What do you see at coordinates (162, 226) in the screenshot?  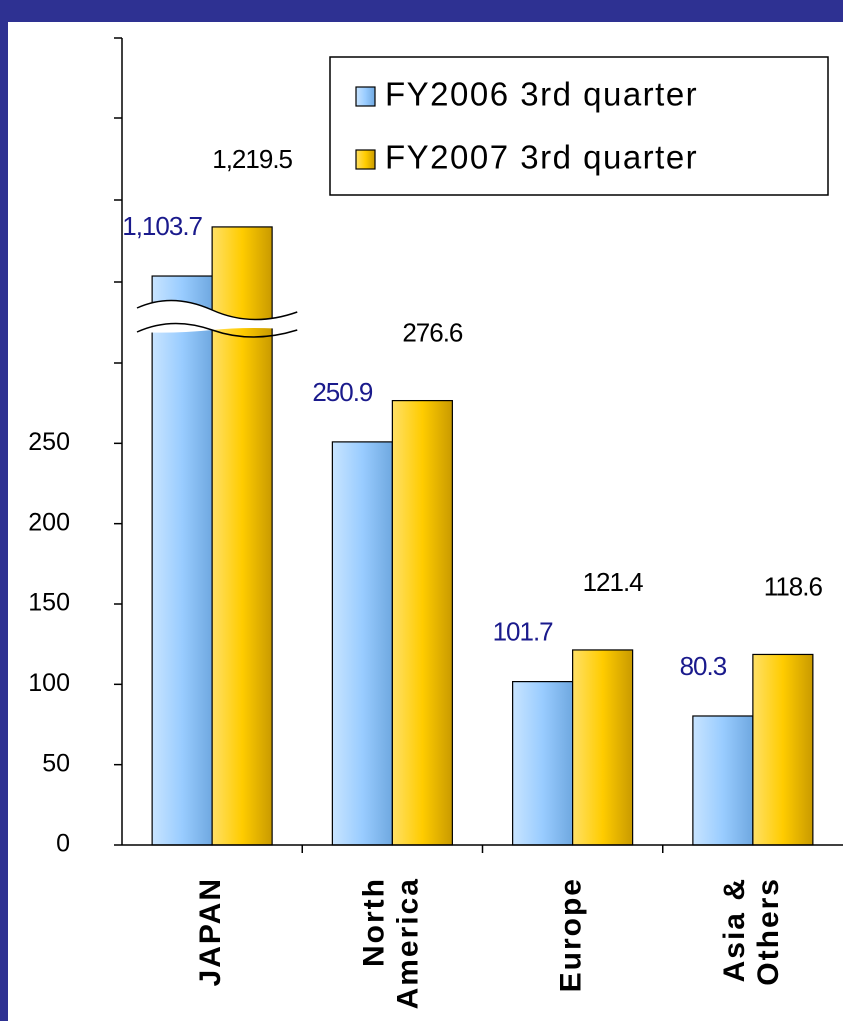 I see `value-label: 1,103.7` at bounding box center [162, 226].